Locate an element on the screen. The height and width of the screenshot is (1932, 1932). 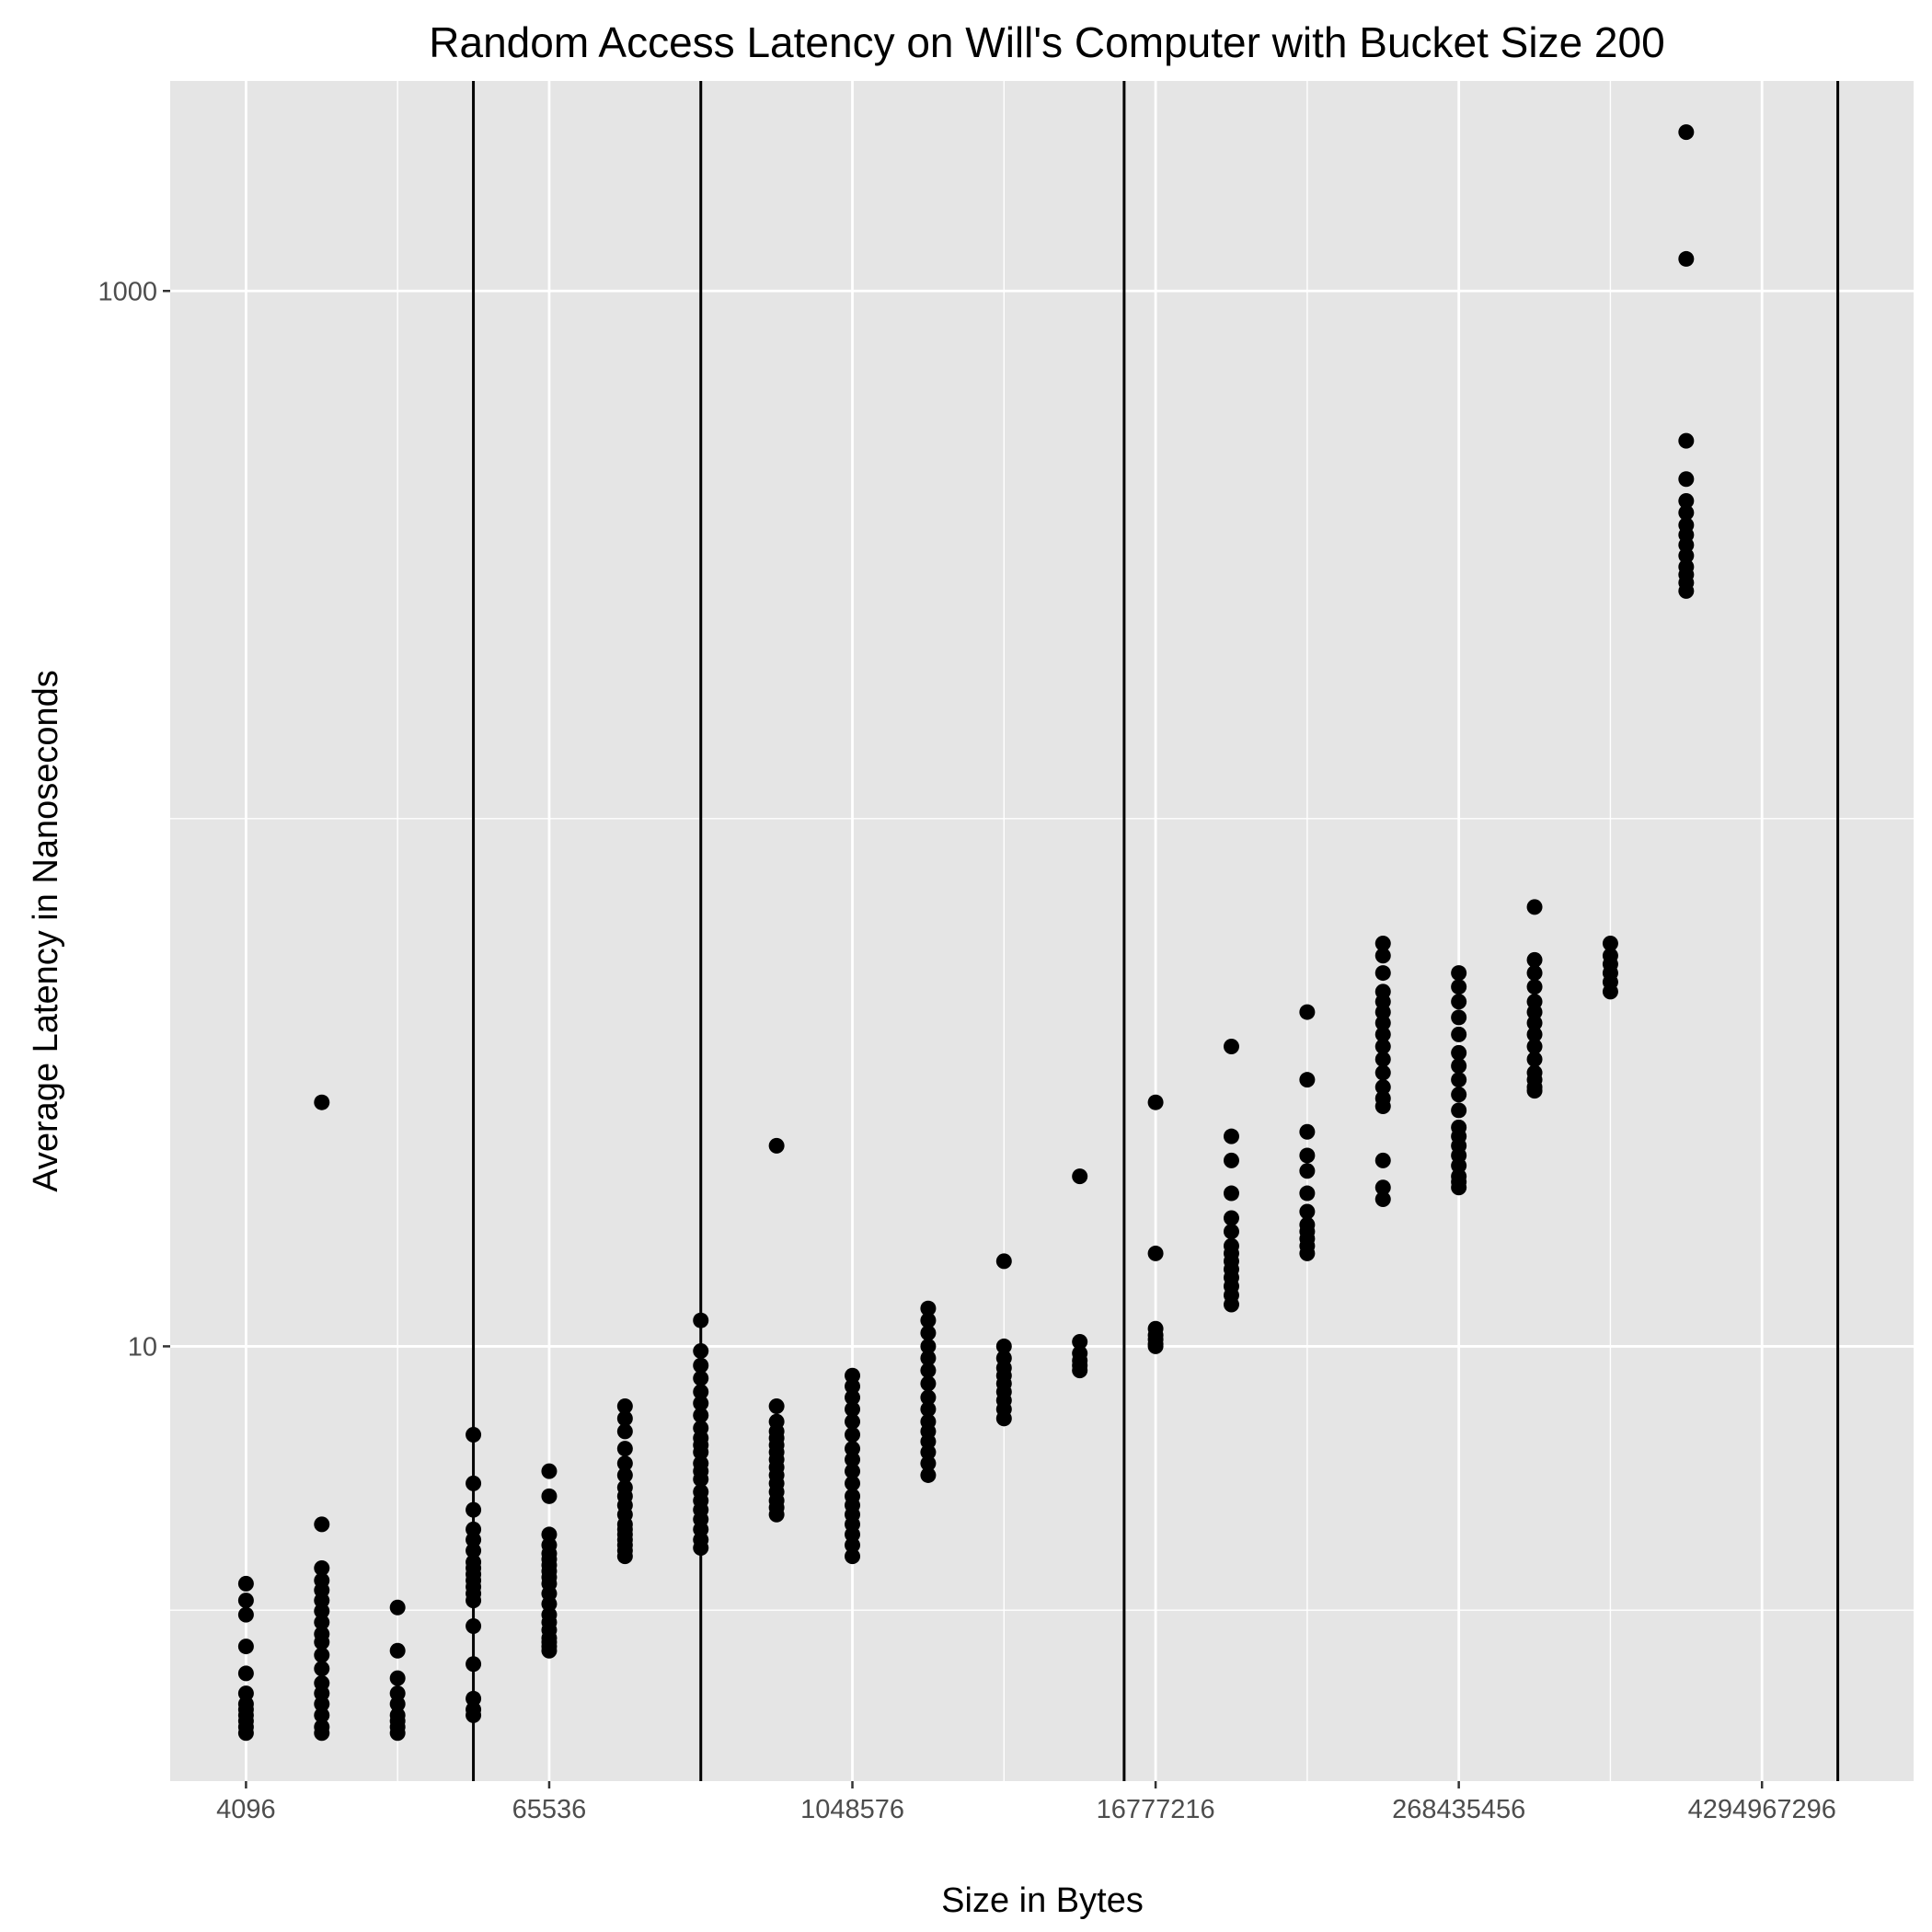
x-tick-label: 1048576 is located at coordinates (852, 1809).